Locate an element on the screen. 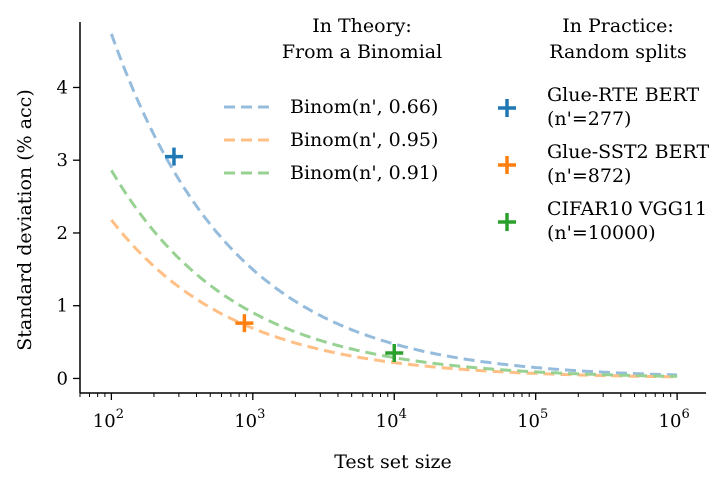  theory-legend-title-line-2: From a Binomial is located at coordinates (362, 52).